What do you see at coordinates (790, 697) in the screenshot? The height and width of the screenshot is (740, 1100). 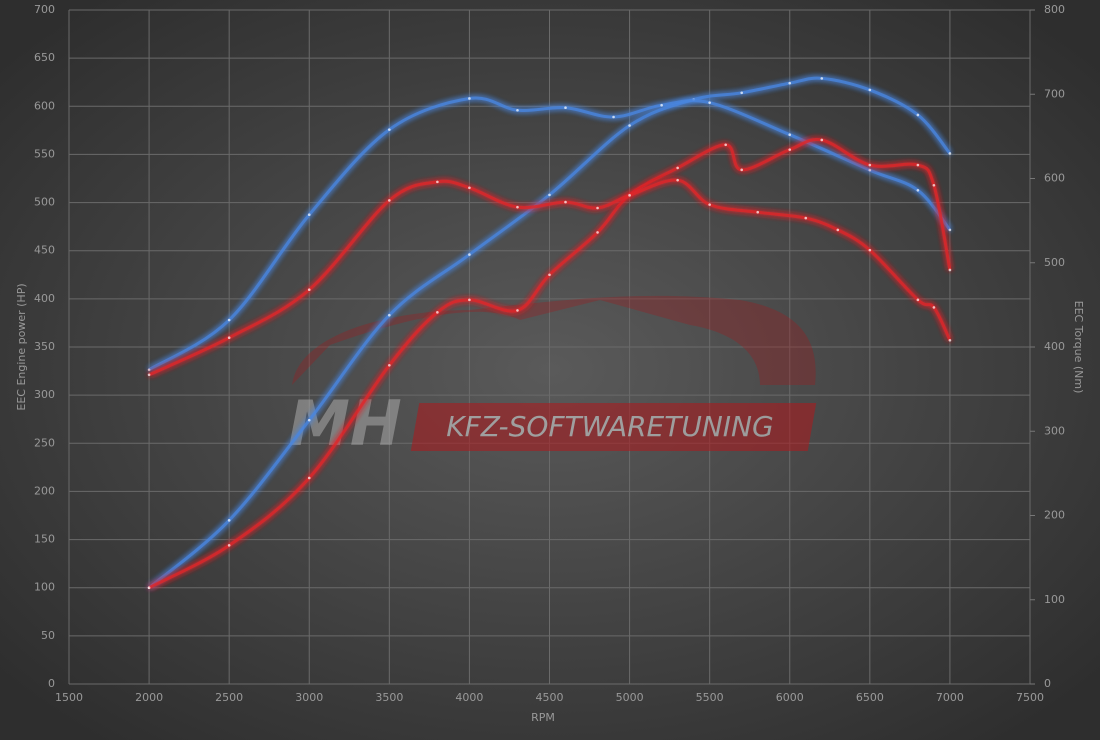 I see `x-tick-label: 6000` at bounding box center [790, 697].